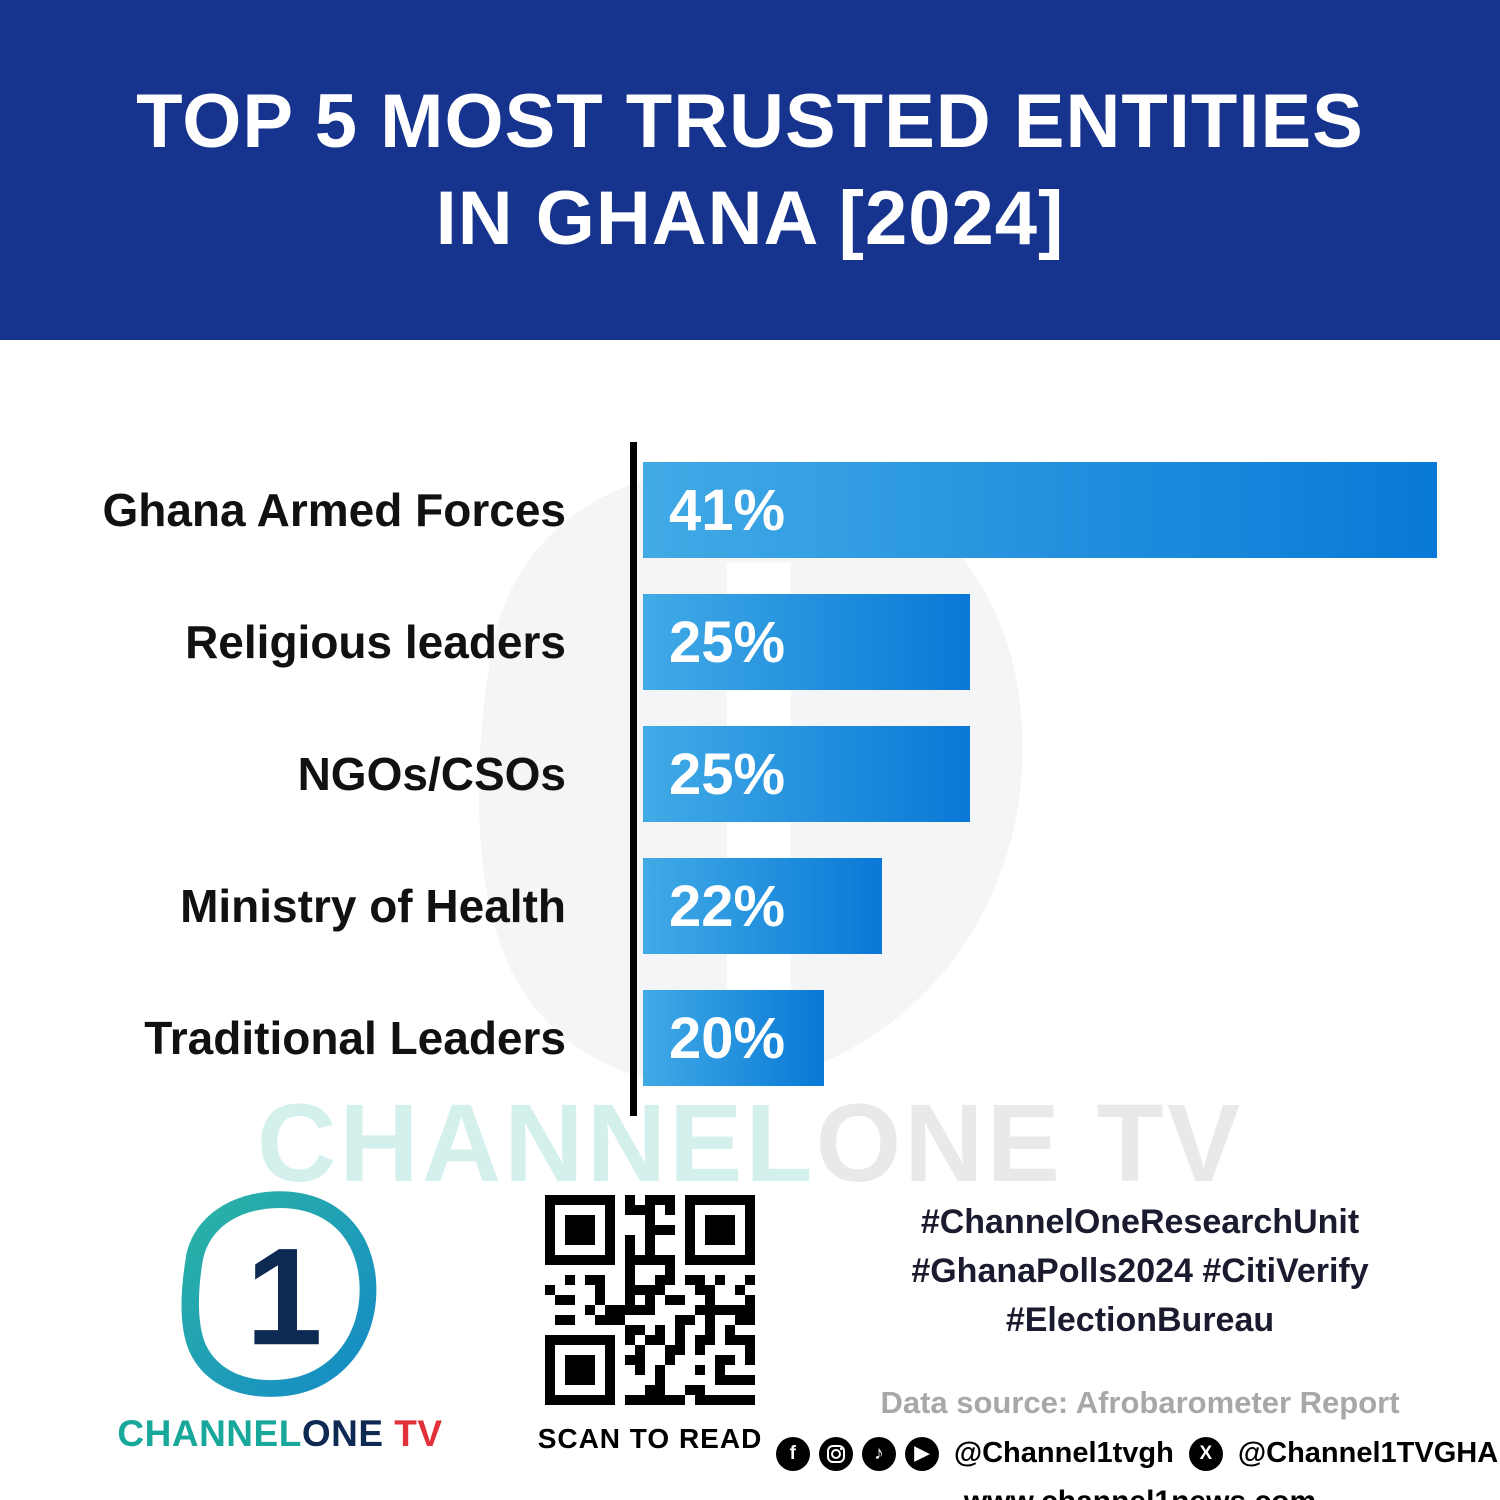  Describe the element at coordinates (431, 774) in the screenshot. I see `category-label: NGOs/CSOs` at that location.